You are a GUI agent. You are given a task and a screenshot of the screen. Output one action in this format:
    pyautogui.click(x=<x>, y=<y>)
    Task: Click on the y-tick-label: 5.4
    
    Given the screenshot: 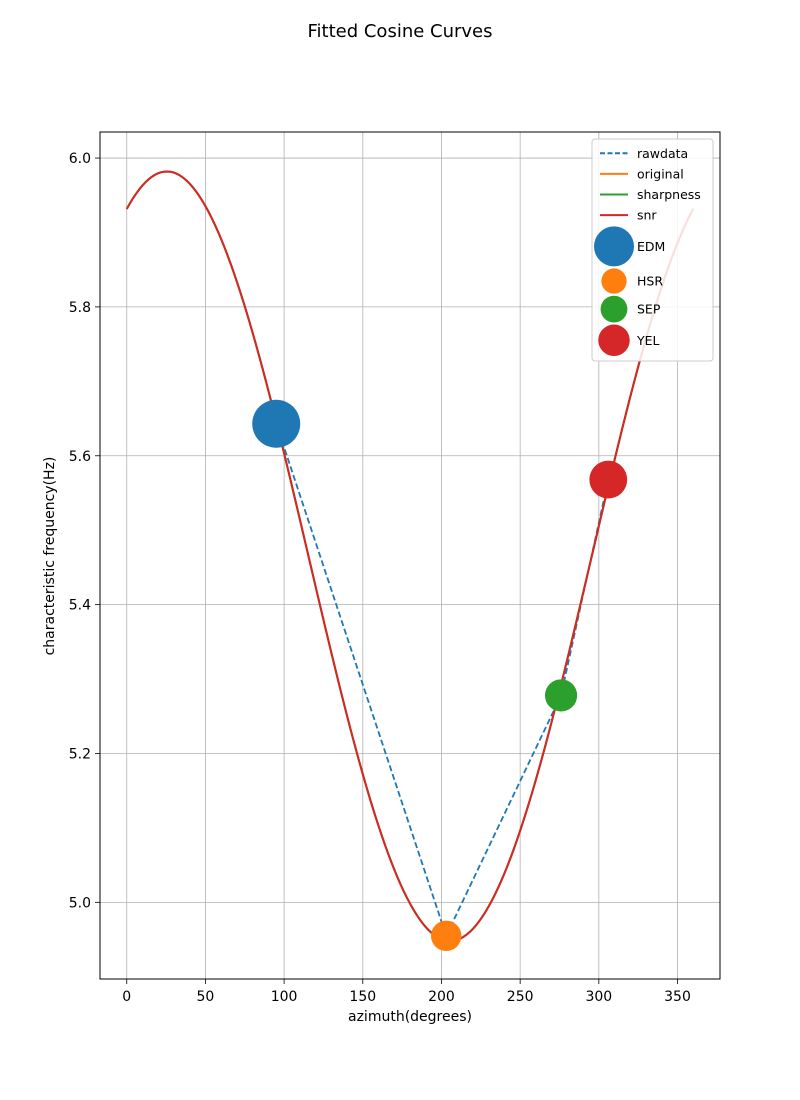 What is the action you would take?
    pyautogui.click(x=80, y=606)
    